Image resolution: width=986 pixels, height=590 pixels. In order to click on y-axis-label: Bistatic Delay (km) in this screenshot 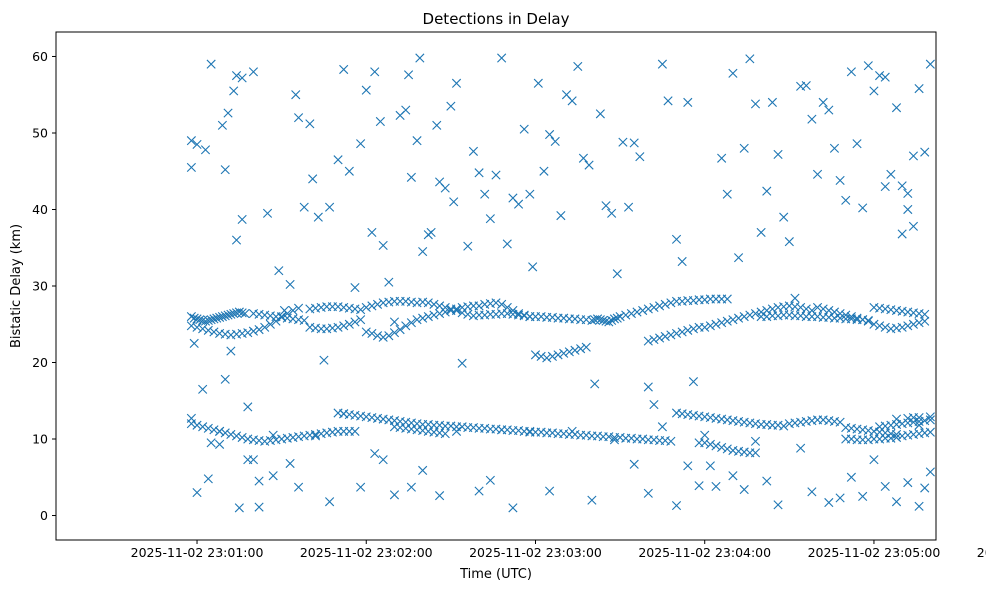, I will do `click(16, 286)`.